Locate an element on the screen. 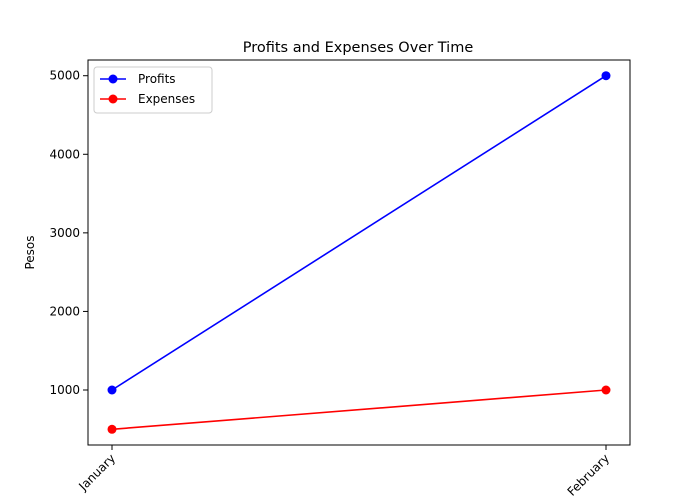 The width and height of the screenshot is (700, 500). series-line-expenses is located at coordinates (359, 410).